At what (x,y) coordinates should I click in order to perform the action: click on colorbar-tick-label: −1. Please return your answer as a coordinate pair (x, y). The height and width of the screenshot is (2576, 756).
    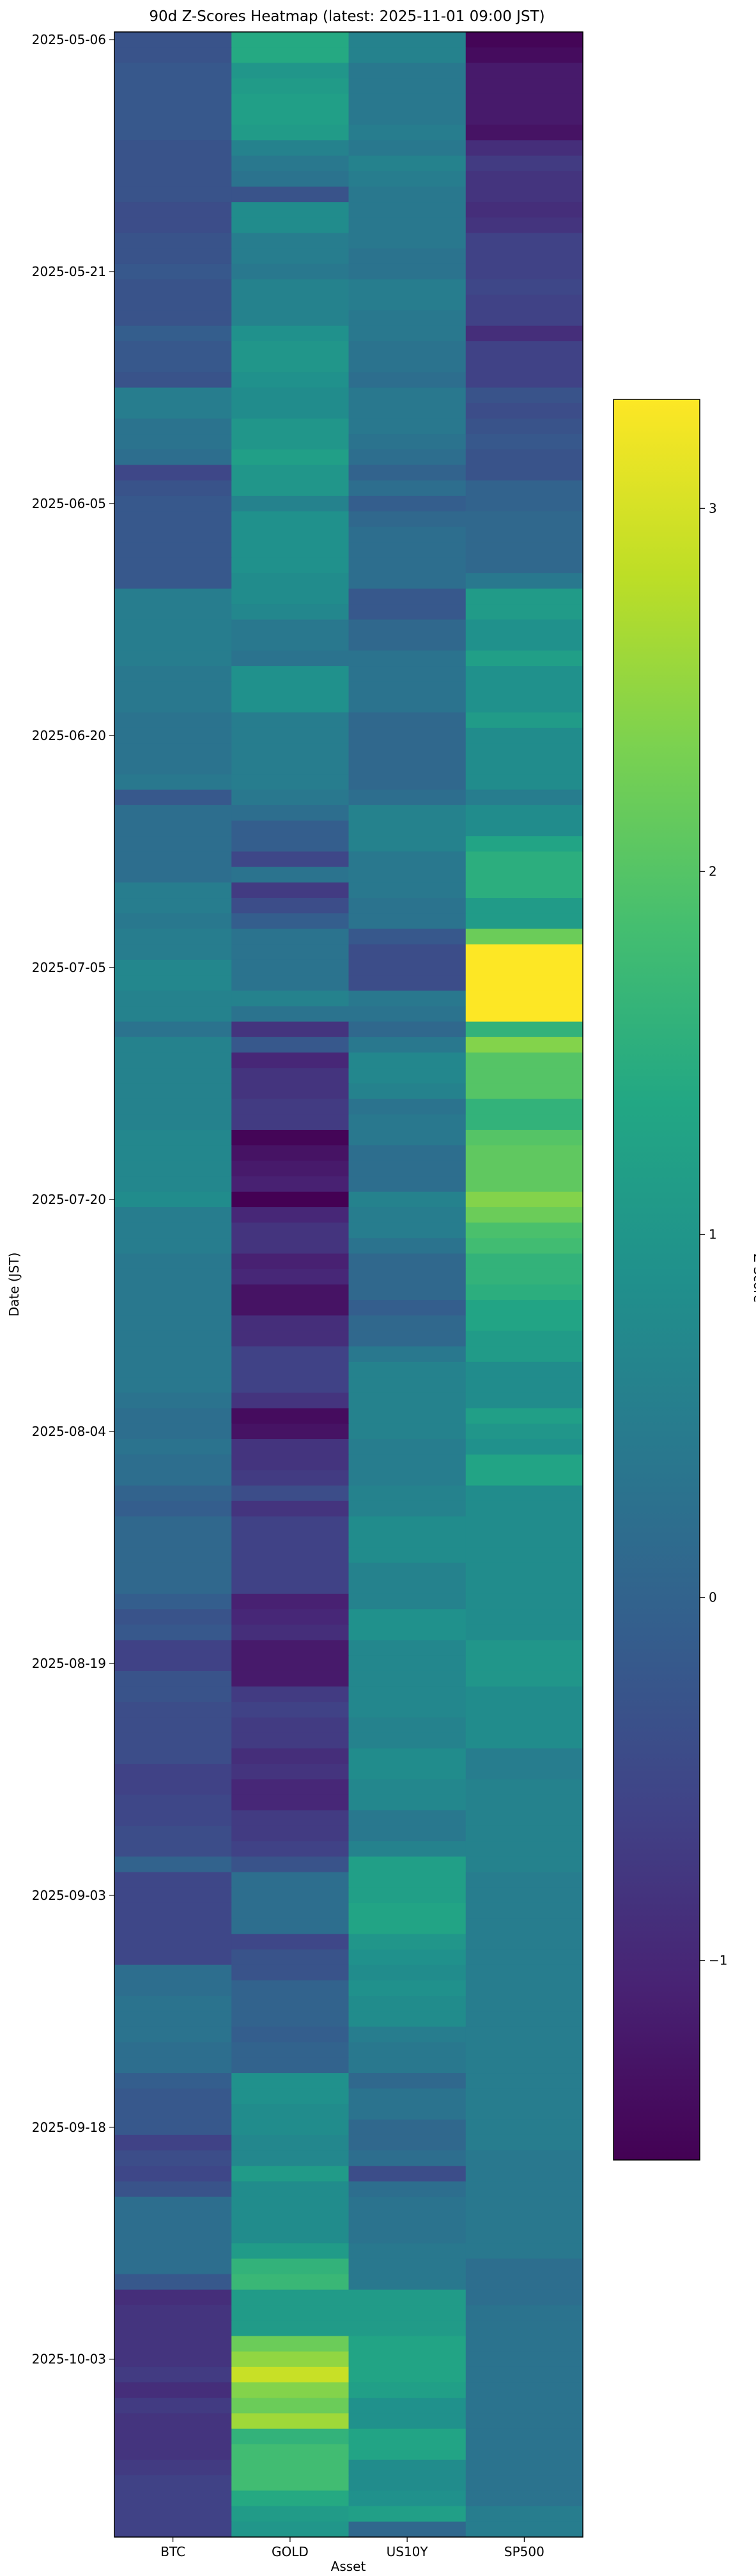
    Looking at the image, I should click on (718, 1960).